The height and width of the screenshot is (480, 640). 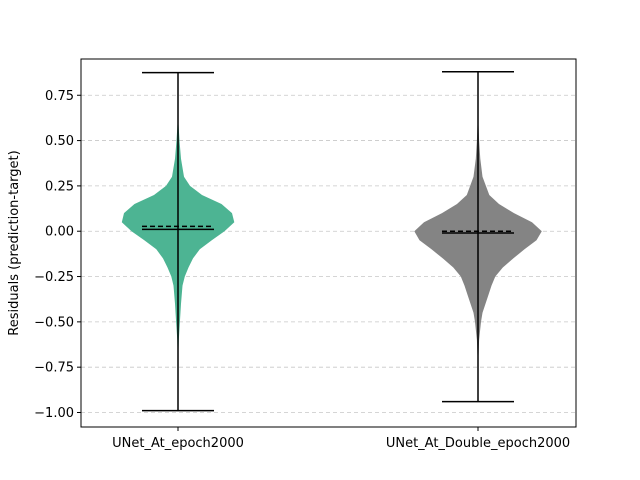 What do you see at coordinates (14, 242) in the screenshot?
I see `y-axis-label: Residuals (prediction-target)` at bounding box center [14, 242].